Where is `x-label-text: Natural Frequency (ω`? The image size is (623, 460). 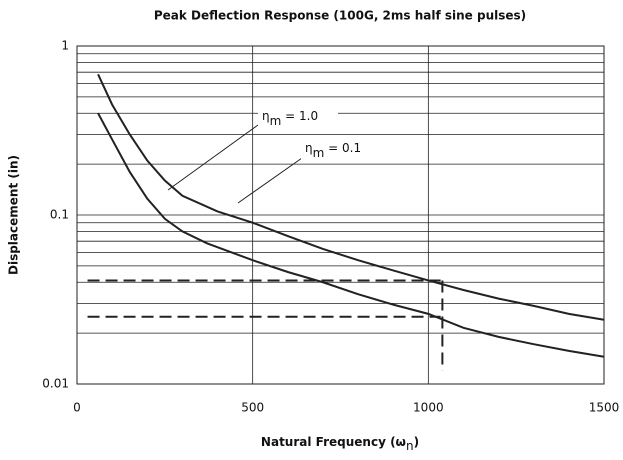 x-label-text: Natural Frequency (ω is located at coordinates (333, 442).